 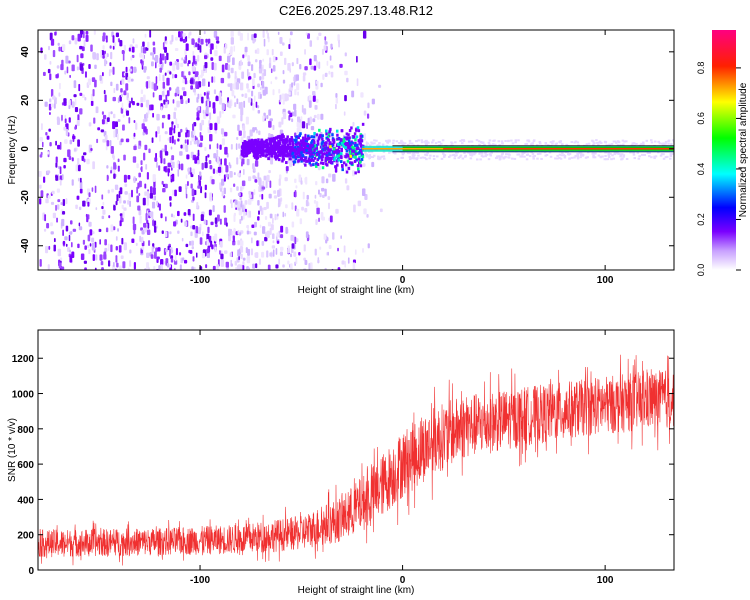 I want to click on spectrogram-xtick-label: 0, so click(x=403, y=280).